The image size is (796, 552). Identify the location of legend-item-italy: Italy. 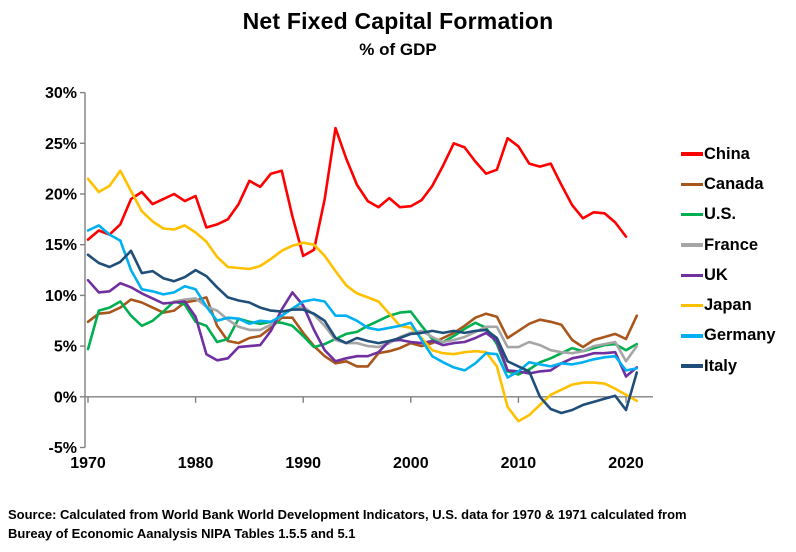
(728, 366).